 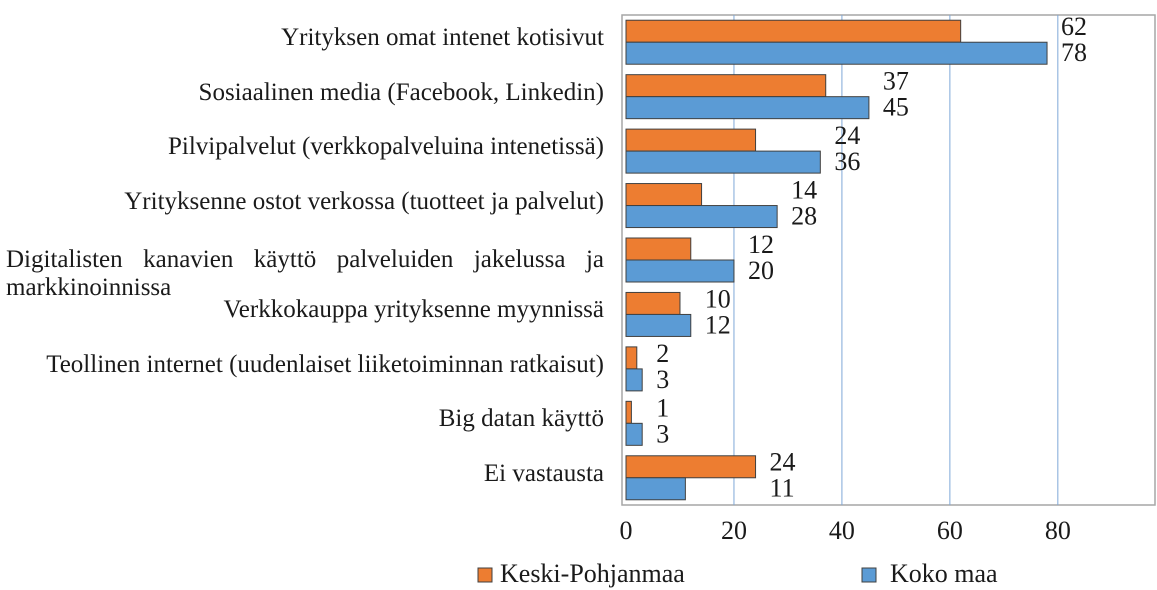 I want to click on value-label: 36, so click(x=847, y=161).